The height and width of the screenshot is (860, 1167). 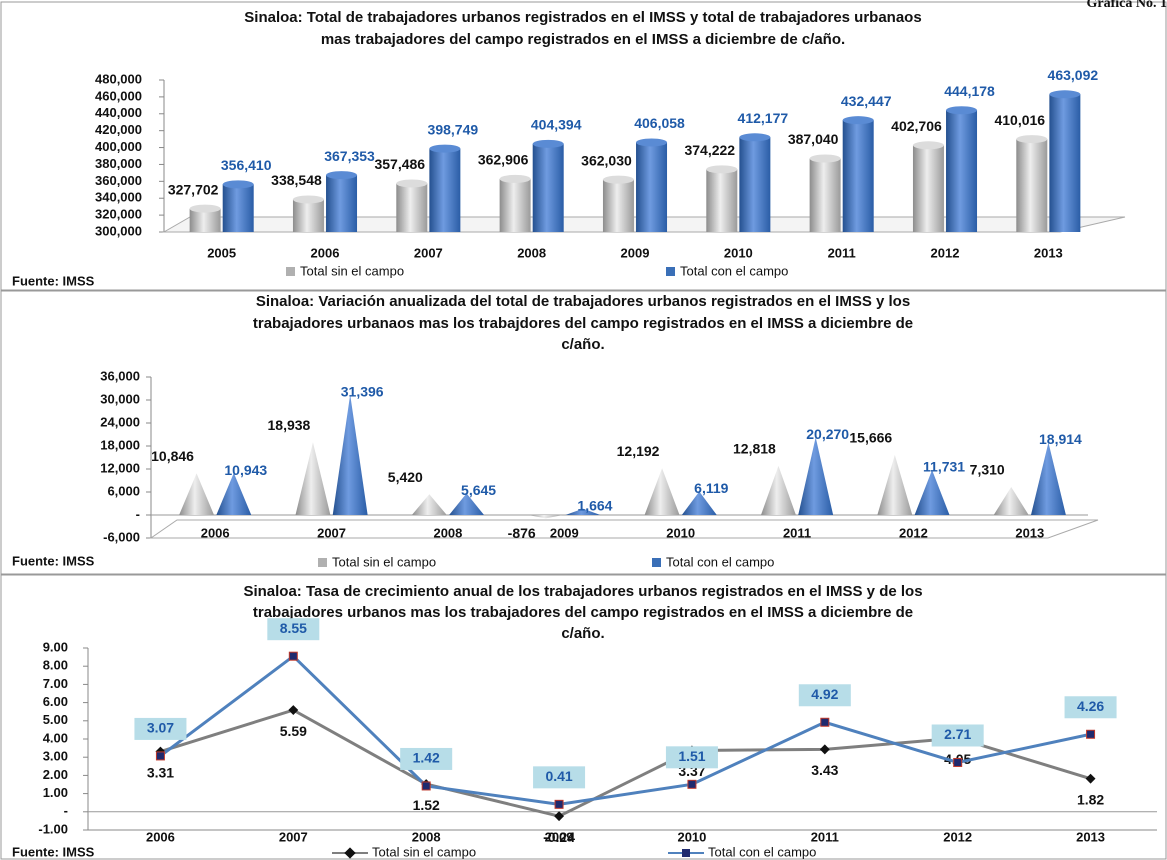 What do you see at coordinates (53, 828) in the screenshot?
I see `y-tick-label: -1.00` at bounding box center [53, 828].